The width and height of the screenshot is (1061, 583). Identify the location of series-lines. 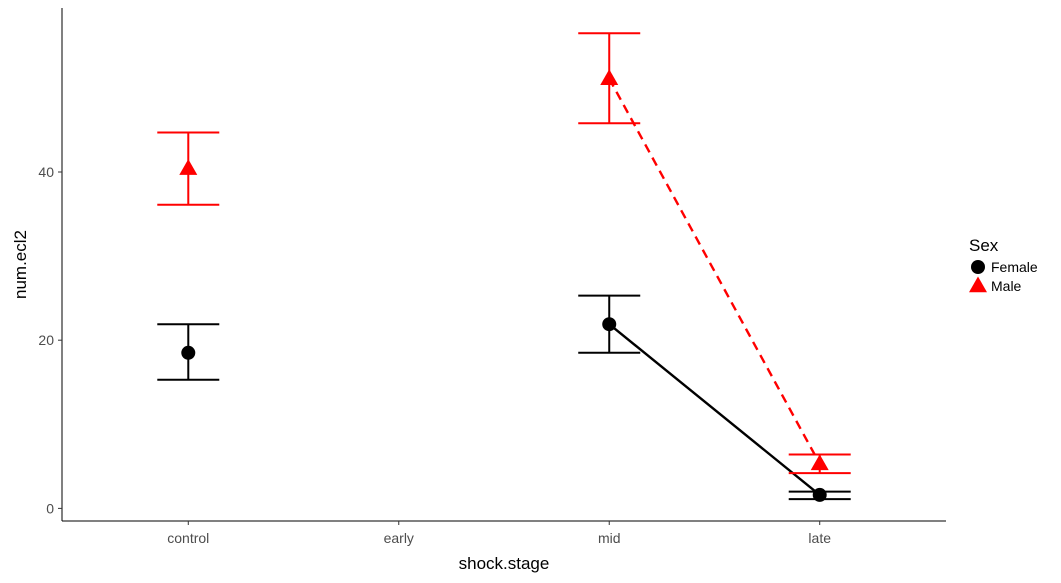
(714, 287).